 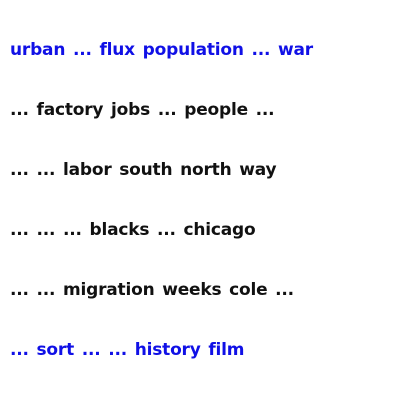 What do you see at coordinates (127, 350) in the screenshot?
I see `phrase-line-6: ... sort ... ... history film` at bounding box center [127, 350].